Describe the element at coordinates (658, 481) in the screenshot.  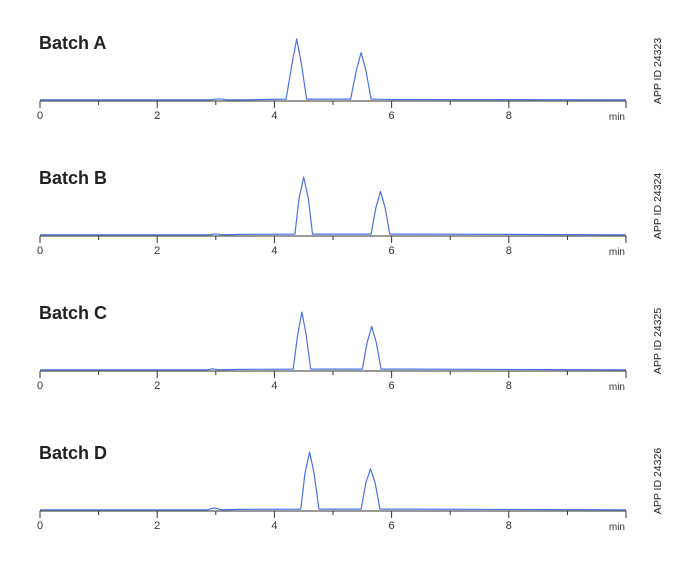
I see `sample-id-label: APP ID 24326` at that location.